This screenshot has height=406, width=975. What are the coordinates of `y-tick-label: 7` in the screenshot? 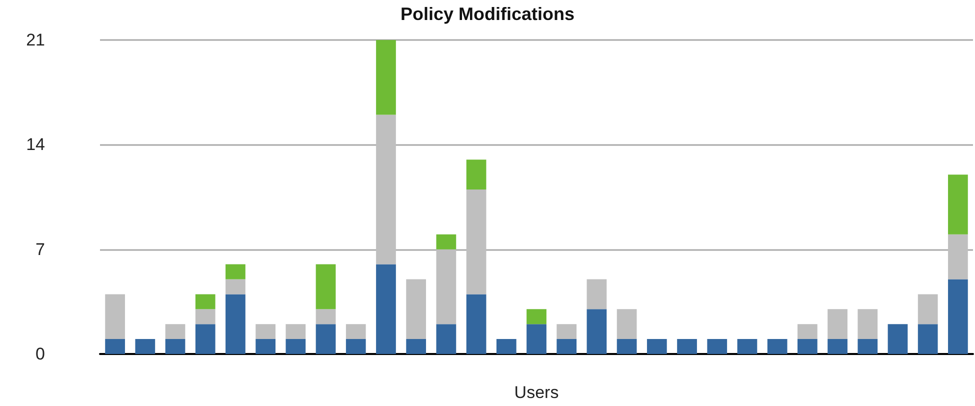 It's located at (40, 249).